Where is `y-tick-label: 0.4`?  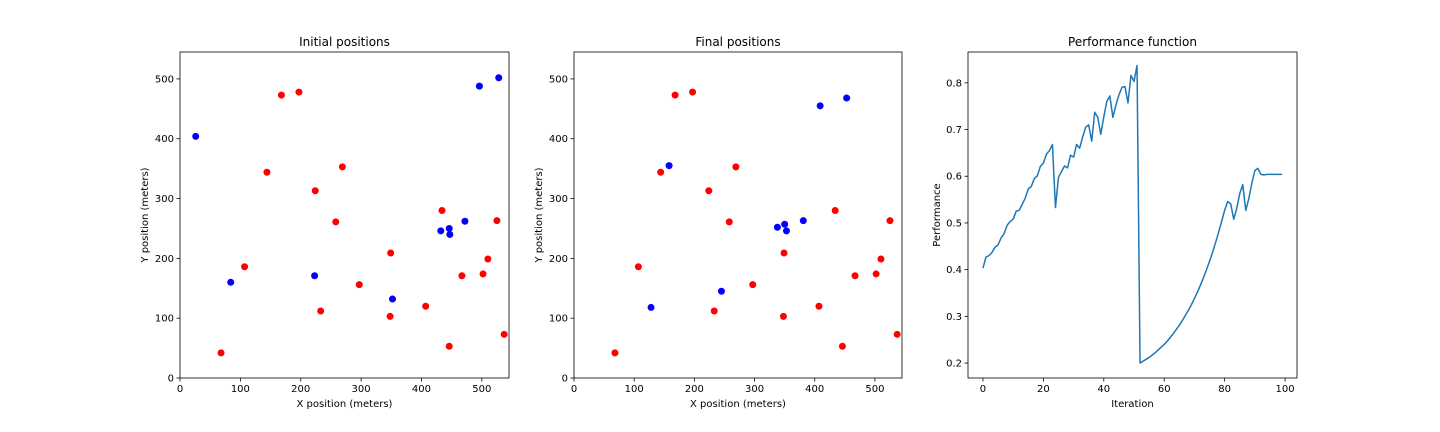 y-tick-label: 0.4 is located at coordinates (954, 270).